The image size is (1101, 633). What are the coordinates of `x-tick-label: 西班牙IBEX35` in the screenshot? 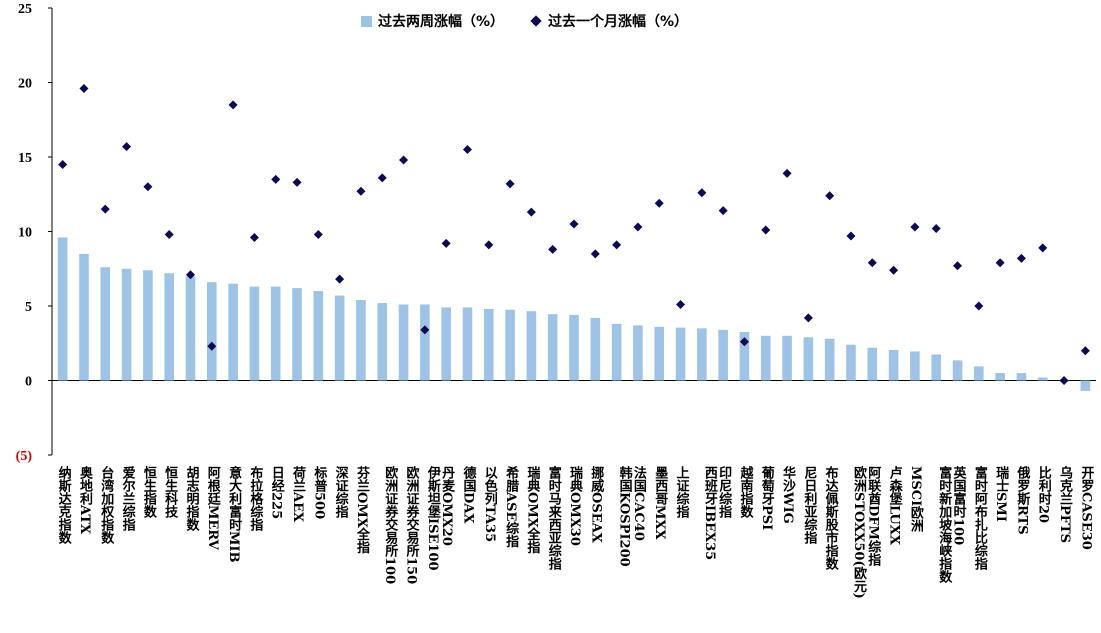 It's located at (709, 513).